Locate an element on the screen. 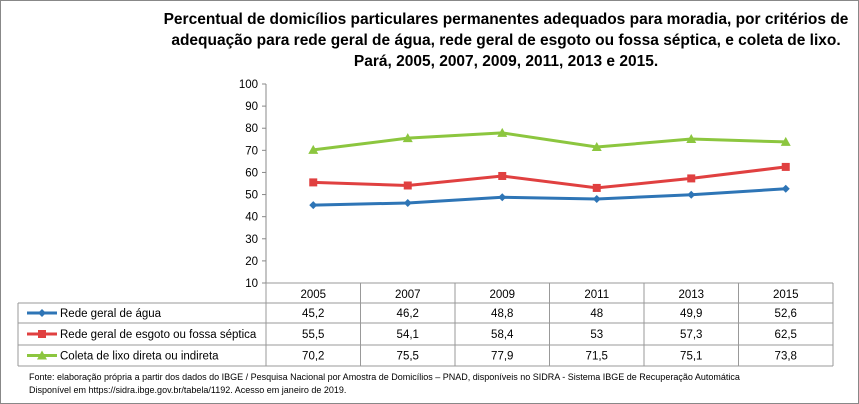 The image size is (859, 404). category-label: 2015 is located at coordinates (786, 295).